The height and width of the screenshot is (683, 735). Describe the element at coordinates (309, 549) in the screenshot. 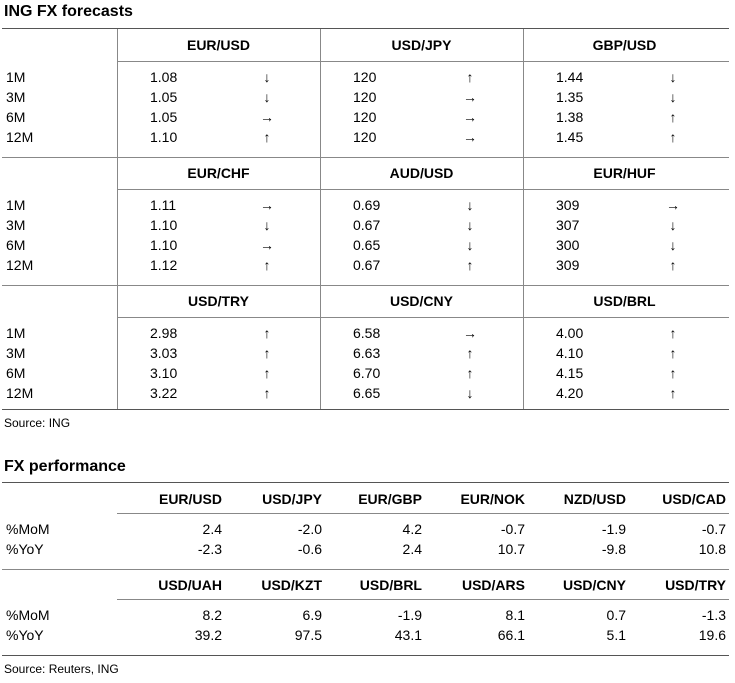

I see `yoy-value: -0.6` at that location.